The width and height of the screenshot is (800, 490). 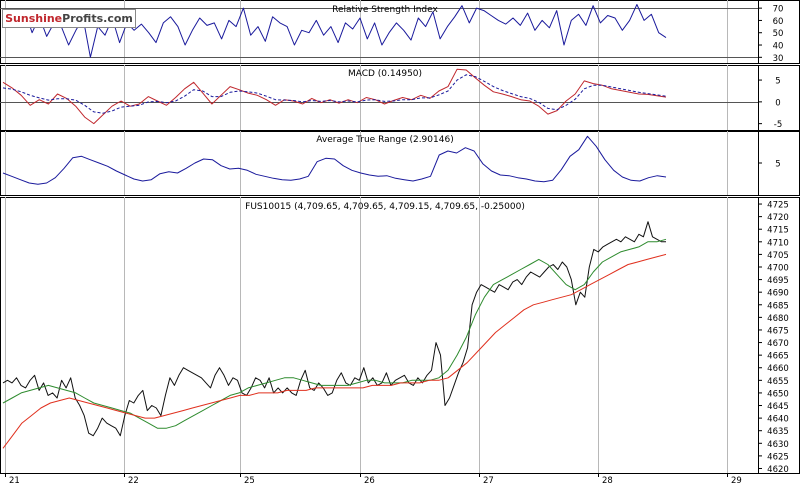 I want to click on y-tick-label: 4685, so click(x=778, y=306).